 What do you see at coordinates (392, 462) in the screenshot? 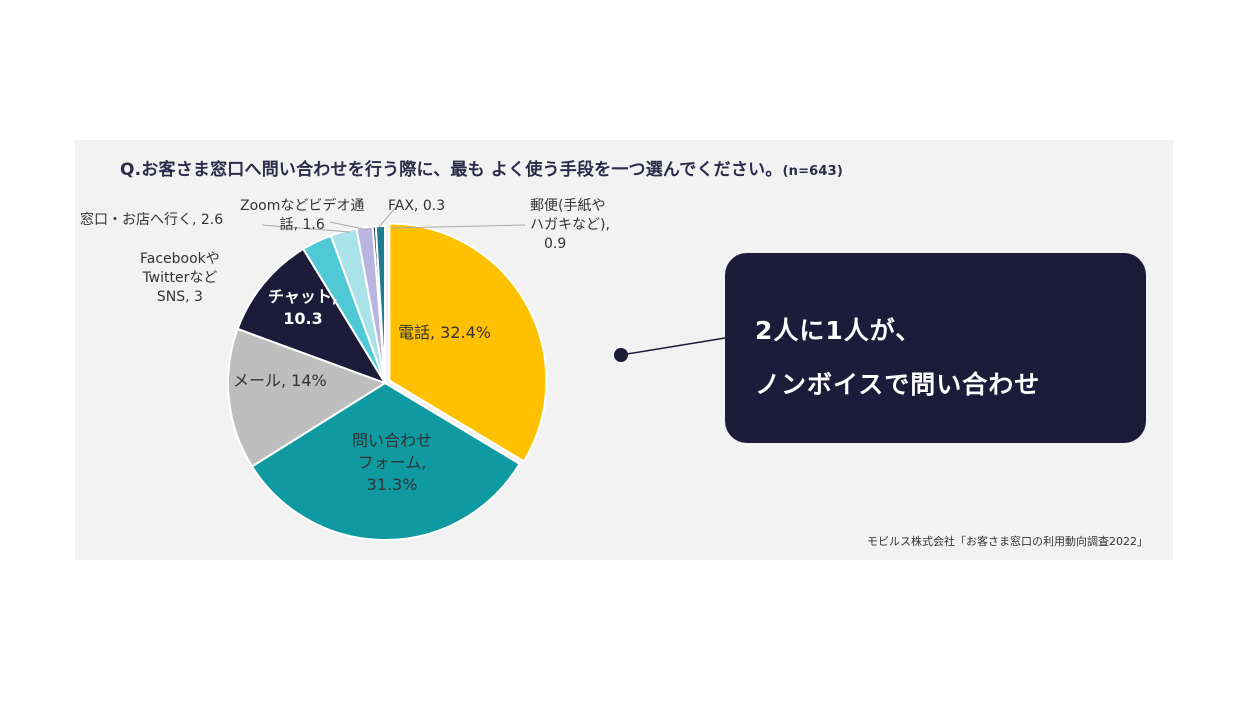
I see `label-form: 問い合わせ フォーム, 31.3%` at bounding box center [392, 462].